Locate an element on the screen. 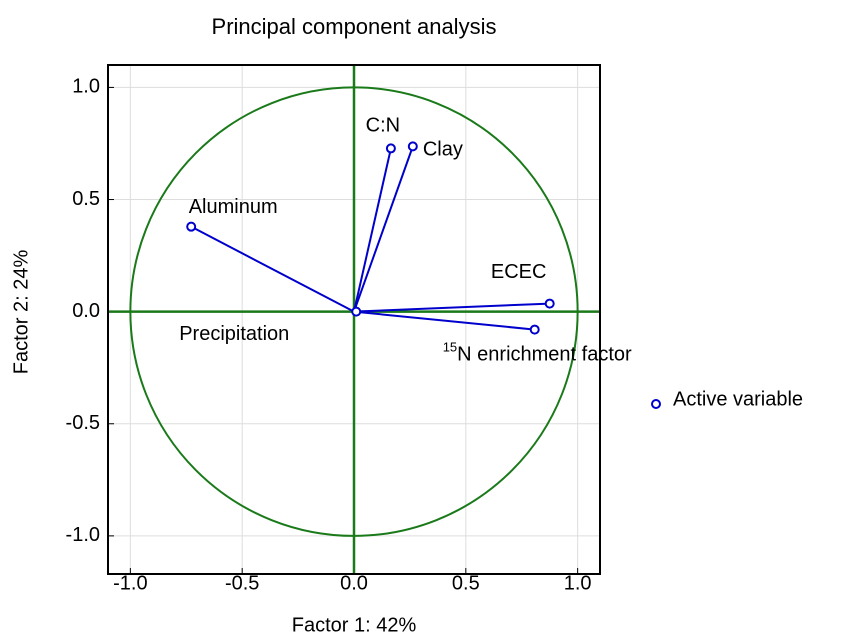  y-tick-label: 0.5 is located at coordinates (86, 199).